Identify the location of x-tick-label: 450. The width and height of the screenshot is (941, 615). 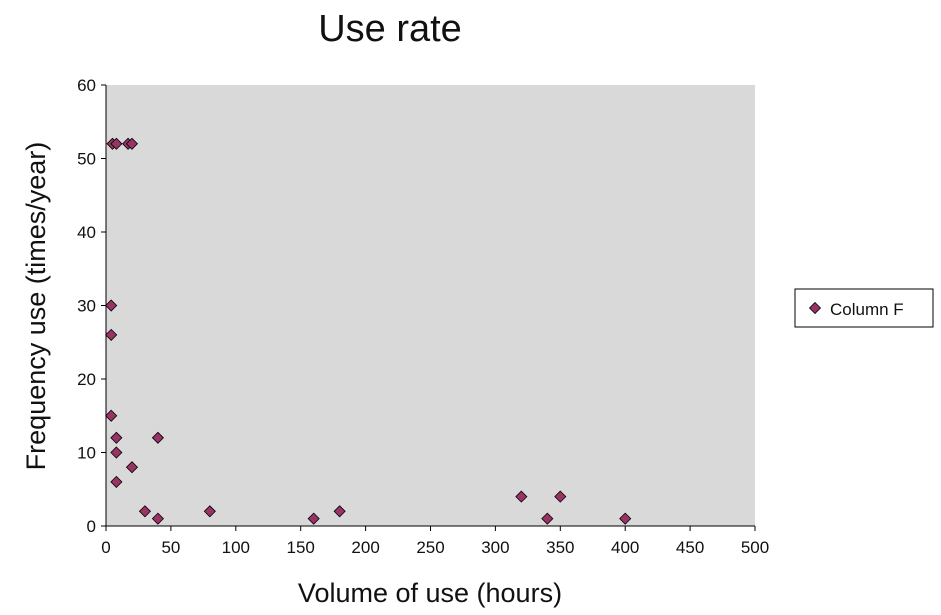
(690, 547).